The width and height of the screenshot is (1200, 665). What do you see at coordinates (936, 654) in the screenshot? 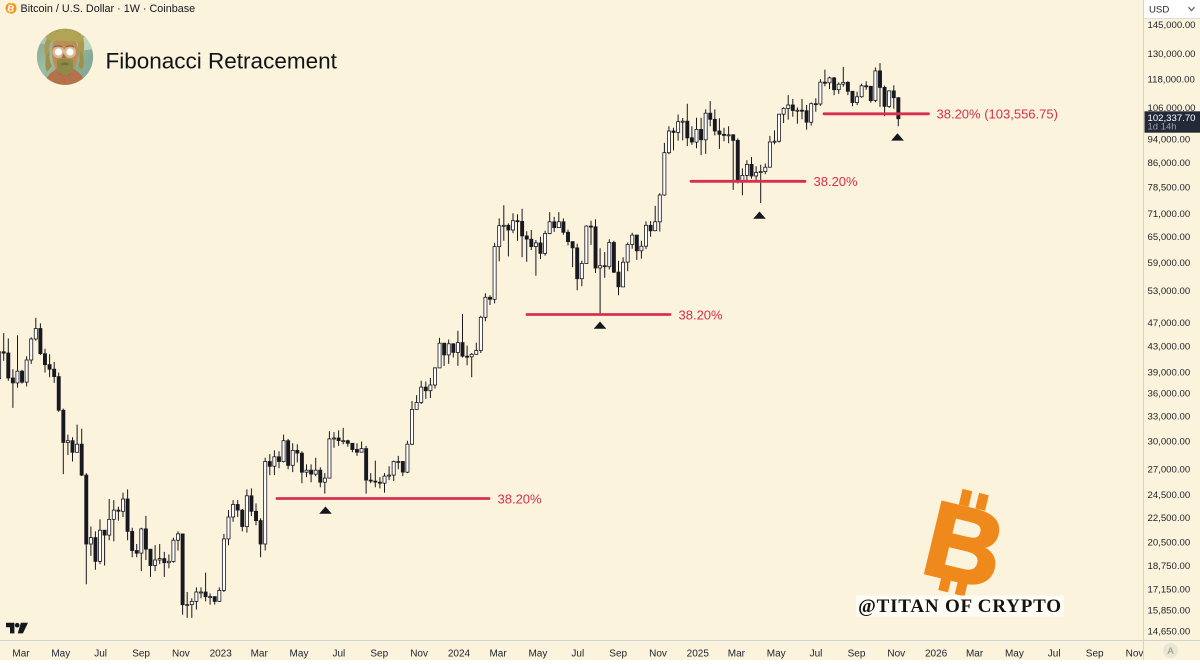
I see `svg-text: 2026` at bounding box center [936, 654].